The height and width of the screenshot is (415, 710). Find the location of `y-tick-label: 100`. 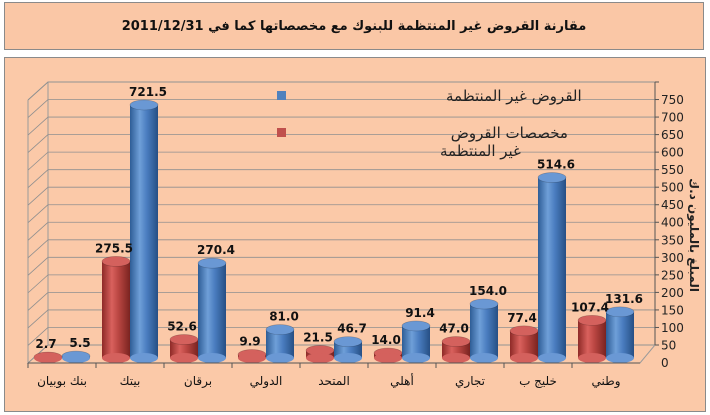

y-tick-label: 100 is located at coordinates (672, 328).